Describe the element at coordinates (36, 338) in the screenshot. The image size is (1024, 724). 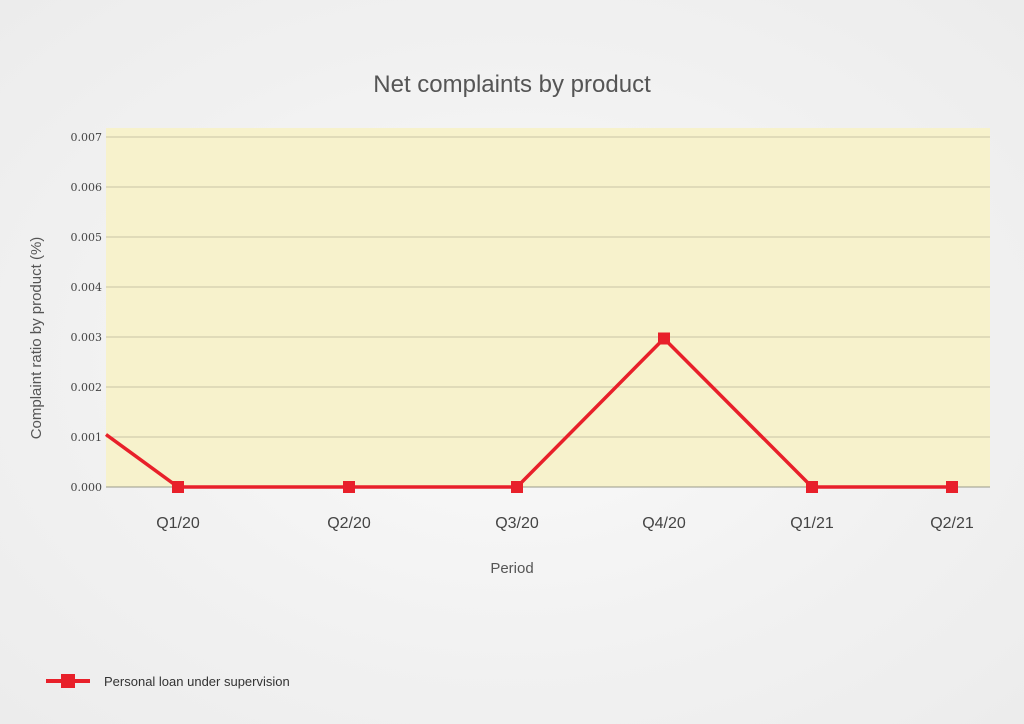
I see `y-axis-label: Complaint ratio by product (%)` at that location.